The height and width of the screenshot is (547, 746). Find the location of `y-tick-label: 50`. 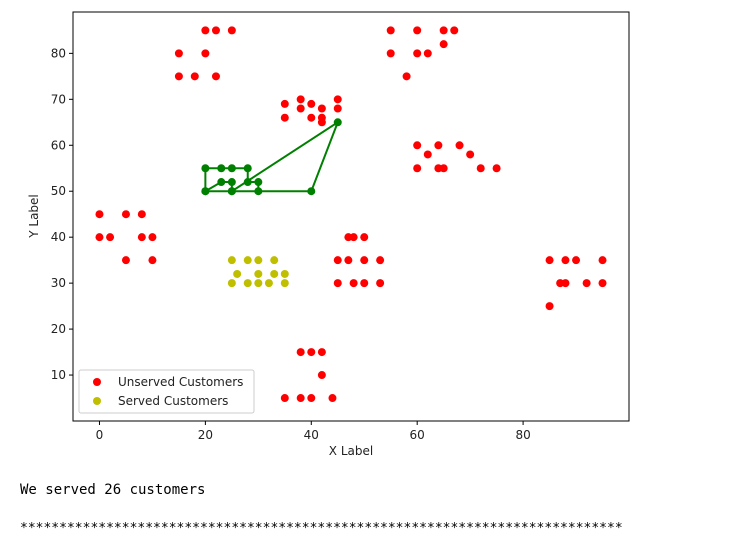

y-tick-label: 50 is located at coordinates (58, 191).